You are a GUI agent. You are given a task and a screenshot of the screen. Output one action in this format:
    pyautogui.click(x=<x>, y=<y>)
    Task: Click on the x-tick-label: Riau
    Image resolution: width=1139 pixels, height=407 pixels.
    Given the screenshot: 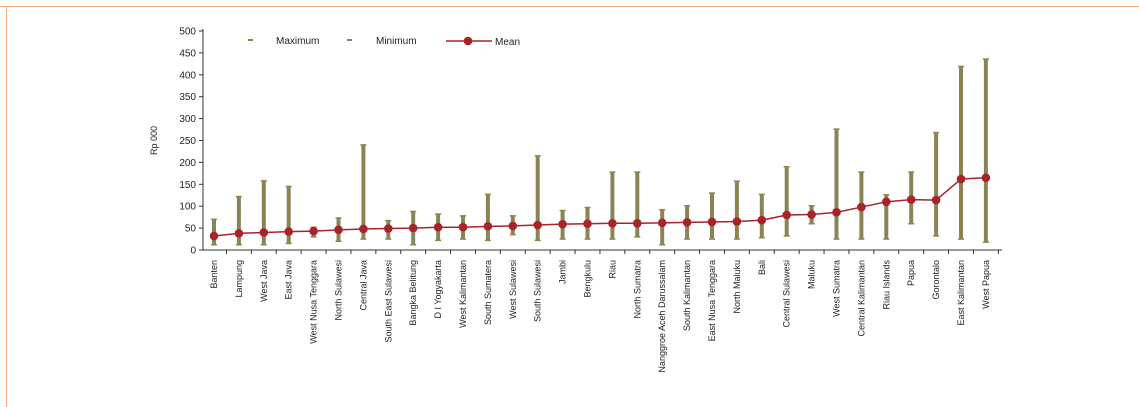 What is the action you would take?
    pyautogui.click(x=612, y=269)
    